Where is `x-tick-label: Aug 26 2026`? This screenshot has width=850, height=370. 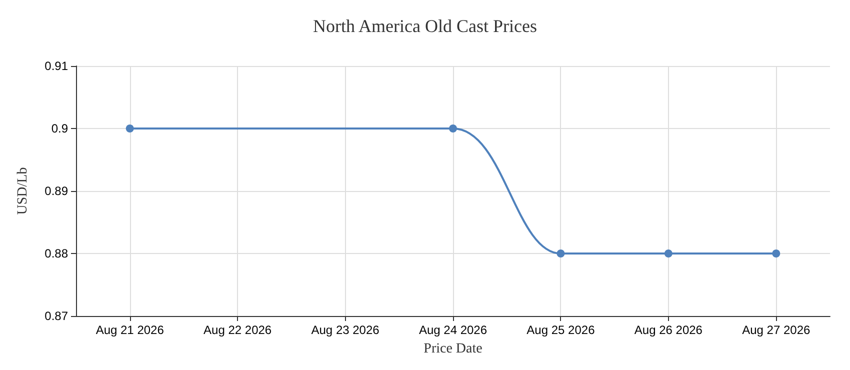
x-tick-label: Aug 26 2026 is located at coordinates (668, 330).